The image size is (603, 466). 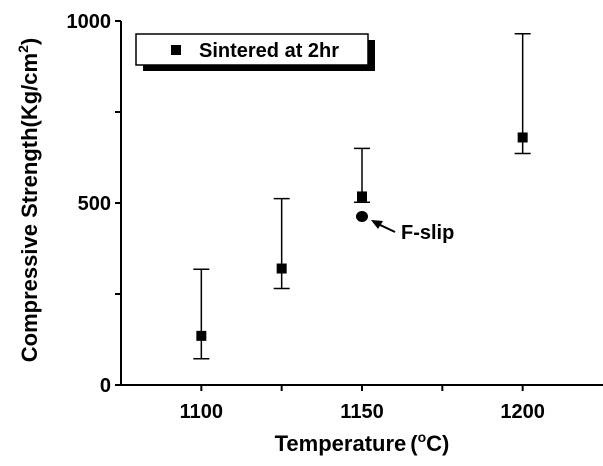 I want to click on x-axis-title: Temperature (oC), so click(x=362, y=442).